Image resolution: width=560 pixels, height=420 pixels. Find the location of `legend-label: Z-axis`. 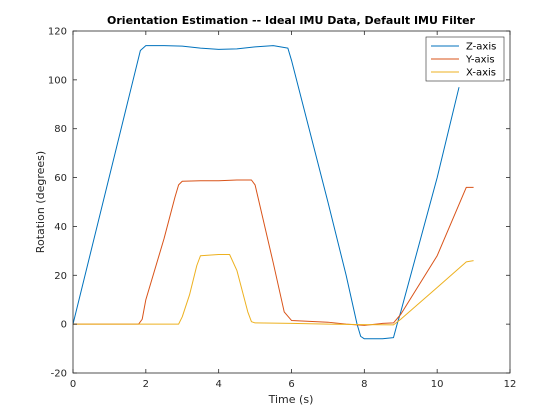

legend-label: Z-axis is located at coordinates (481, 47).